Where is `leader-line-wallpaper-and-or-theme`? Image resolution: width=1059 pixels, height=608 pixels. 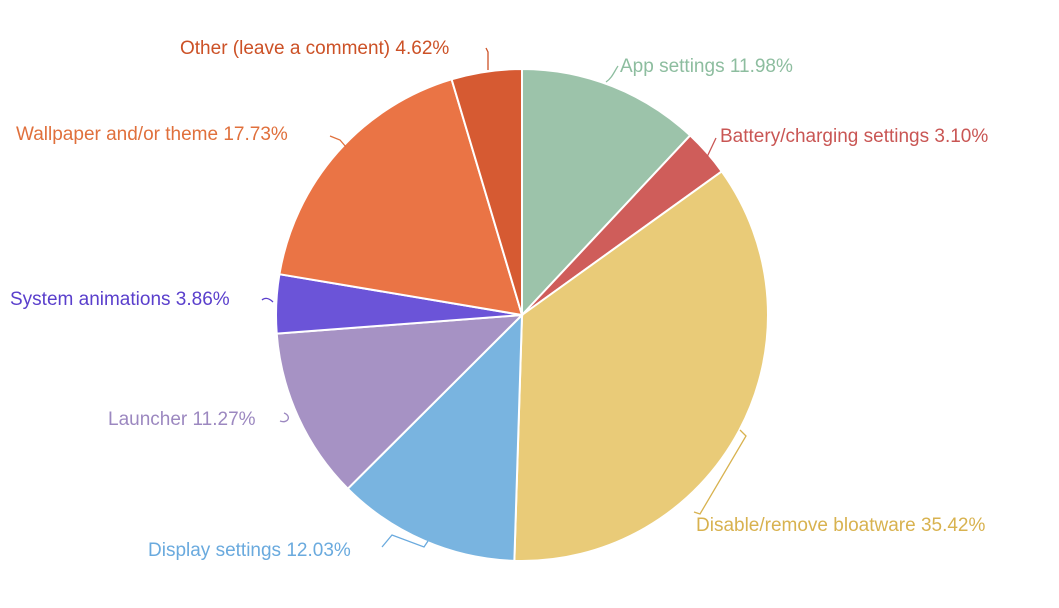 leader-line-wallpaper-and-or-theme is located at coordinates (338, 141).